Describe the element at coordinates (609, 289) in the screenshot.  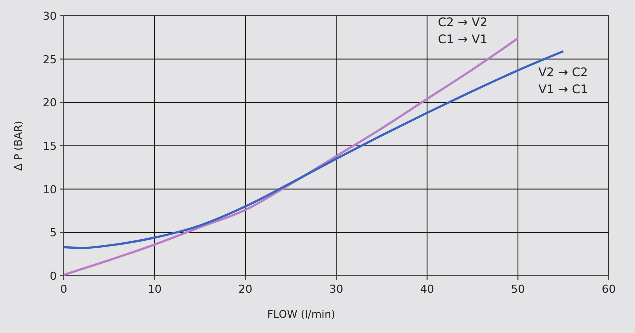
I see `x-tick-label: 60` at that location.